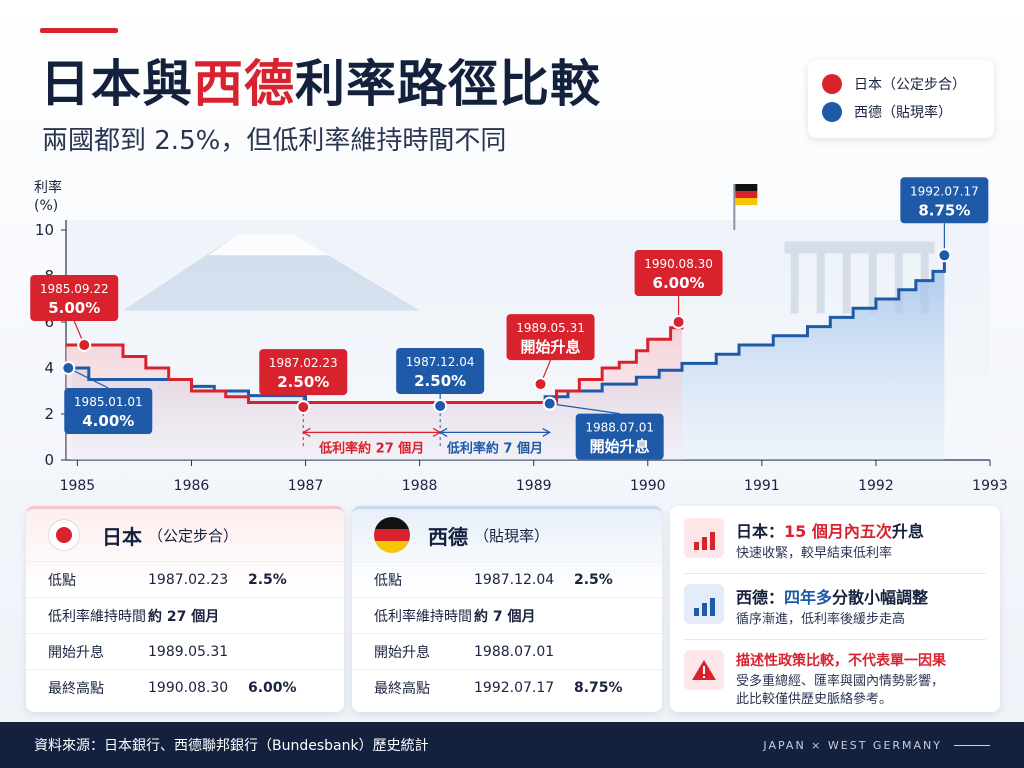  I want to click on insight-warning-desc-2: 此比較僅供歷史脈絡參考。, so click(814, 699).